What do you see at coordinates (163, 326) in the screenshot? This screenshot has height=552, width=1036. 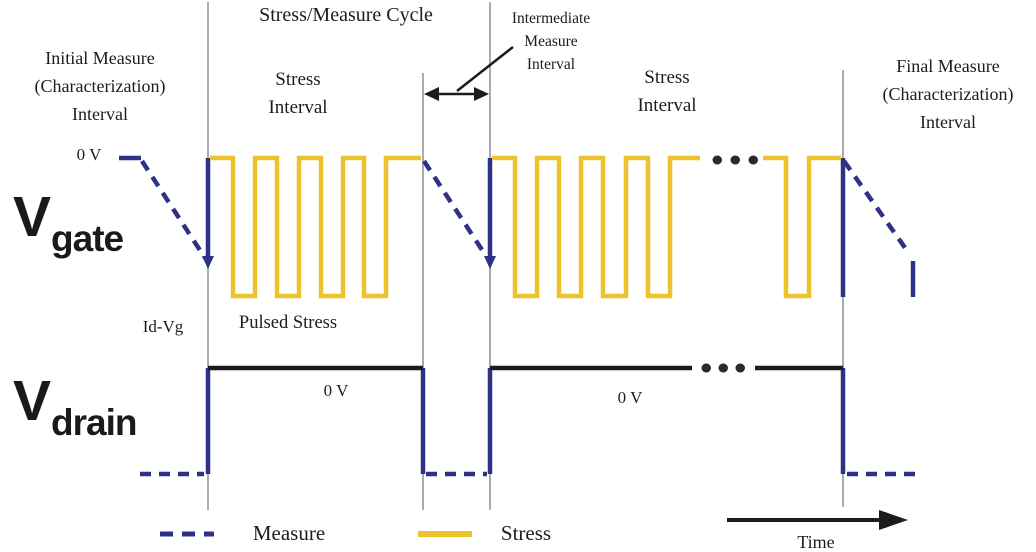 I see `id-vg-label: Id-Vg` at bounding box center [163, 326].